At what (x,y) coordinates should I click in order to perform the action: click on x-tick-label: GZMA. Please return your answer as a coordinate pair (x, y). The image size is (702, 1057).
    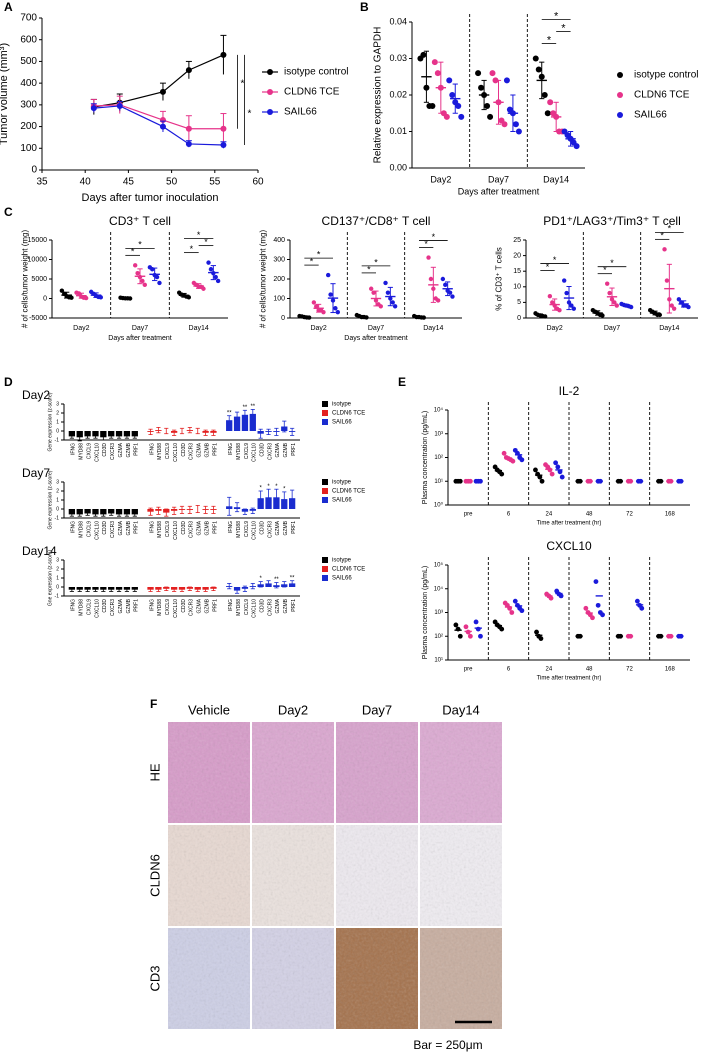
    Looking at the image, I should click on (278, 605).